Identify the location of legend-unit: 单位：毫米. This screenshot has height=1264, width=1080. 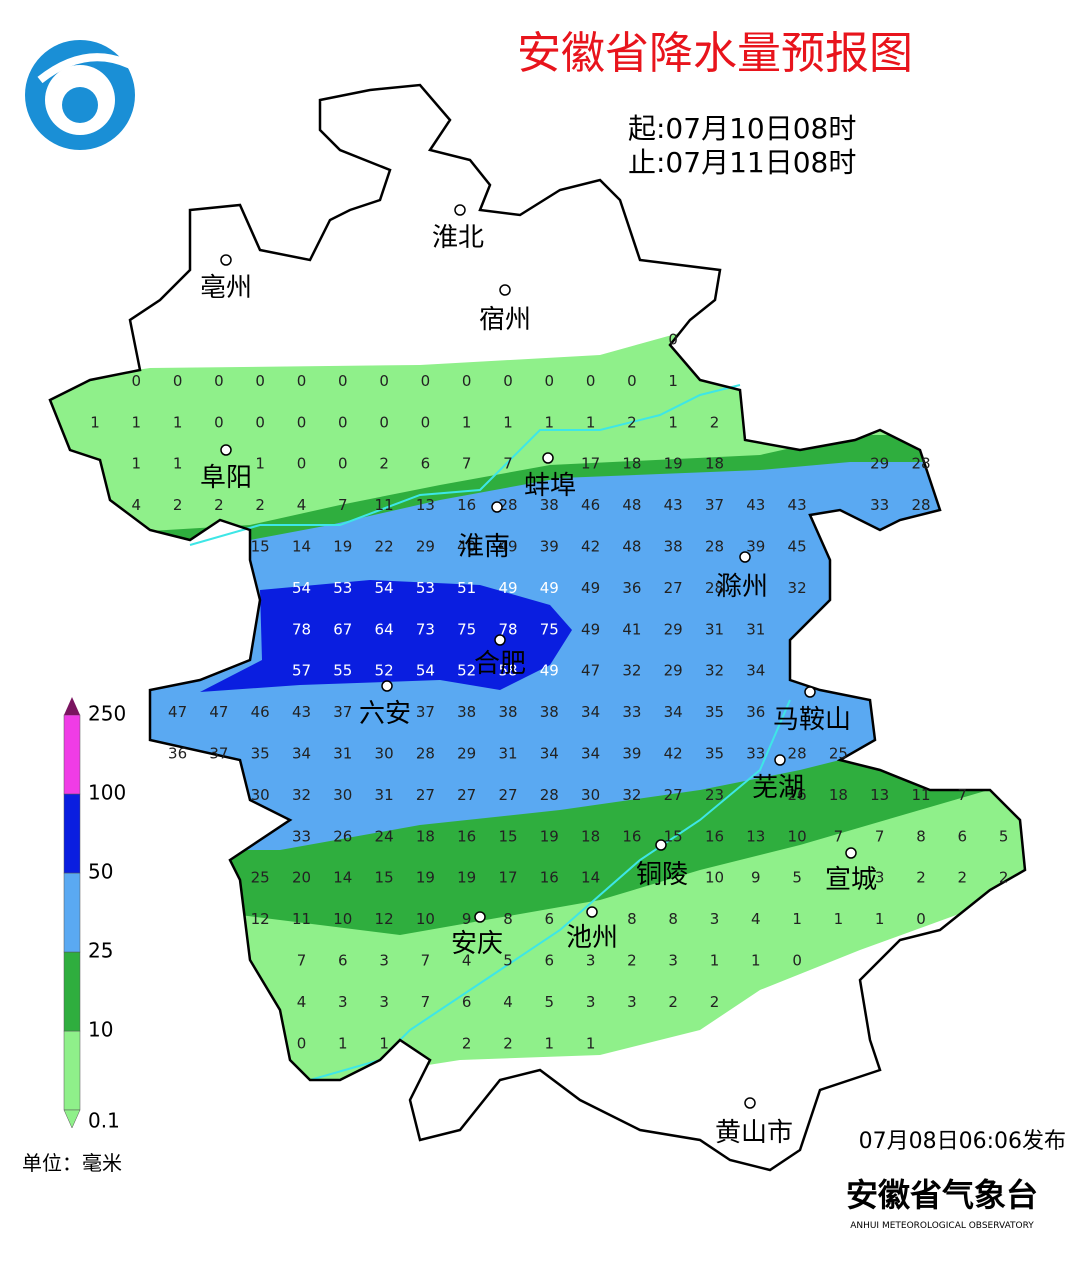
(72, 1163).